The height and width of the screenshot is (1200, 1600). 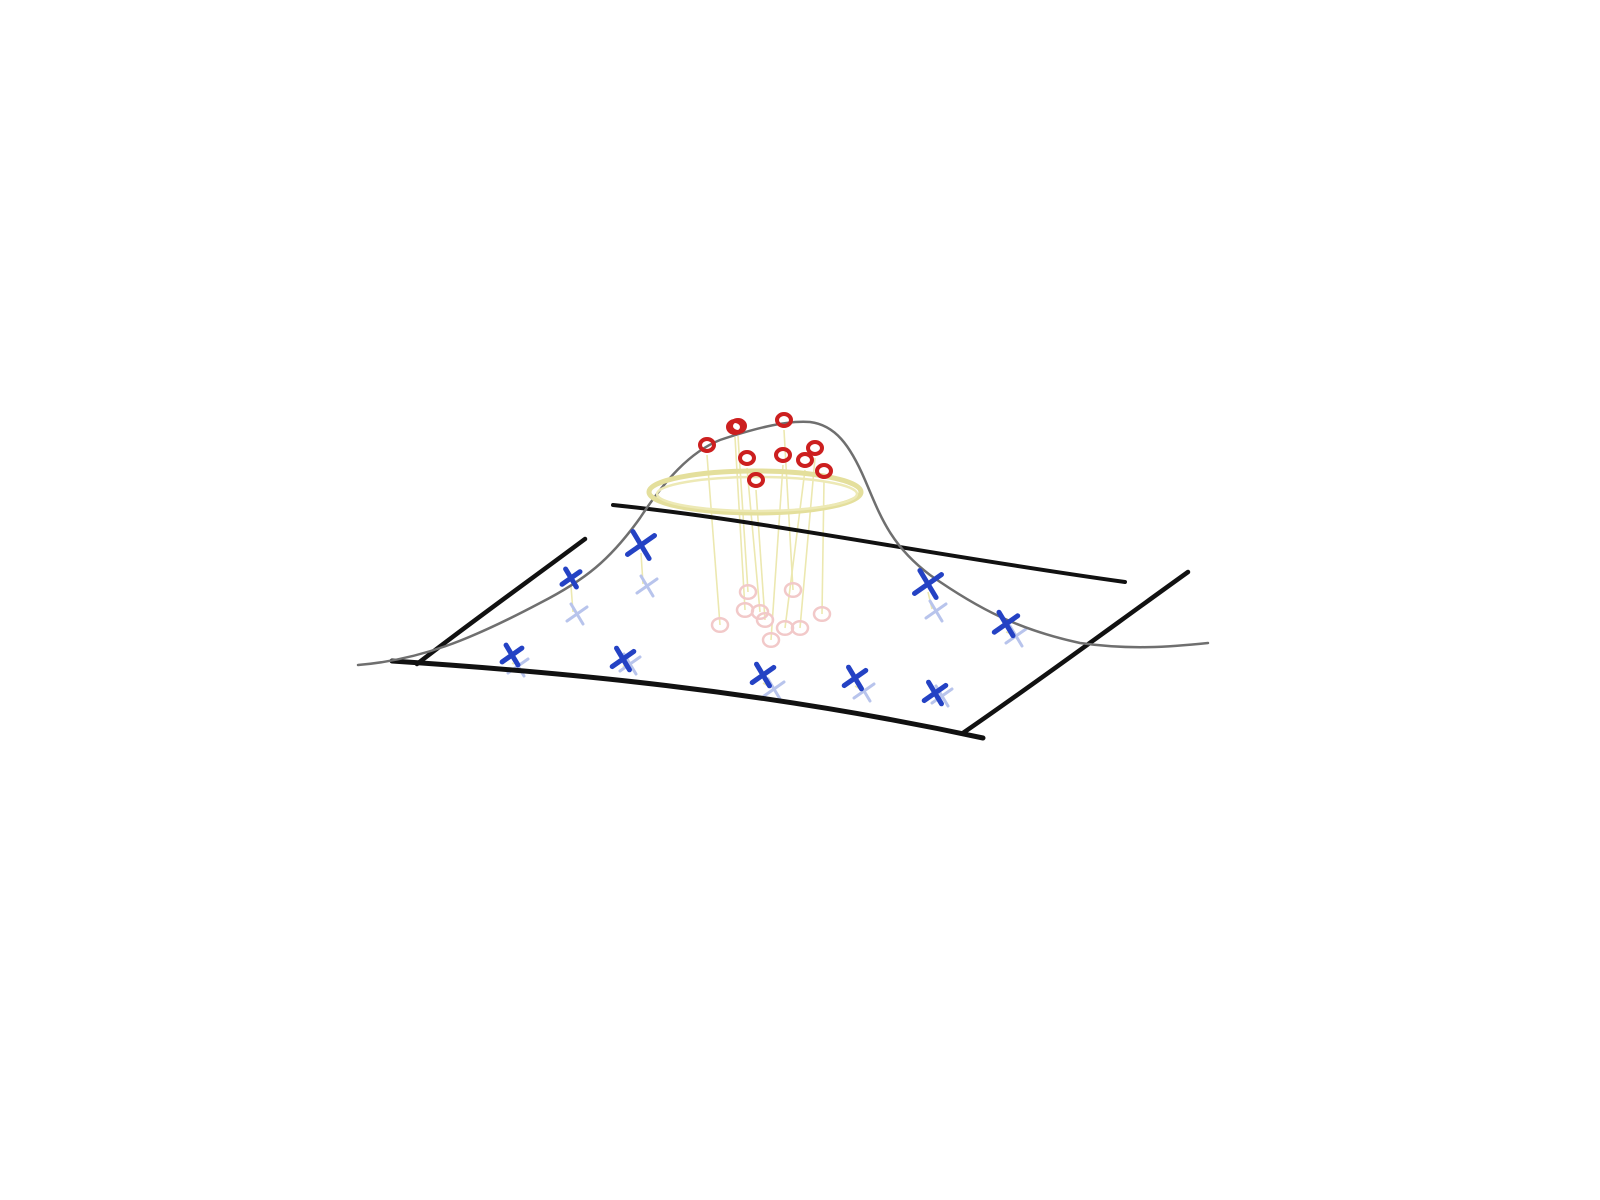 I want to click on plane-front-edge, so click(x=687, y=699).